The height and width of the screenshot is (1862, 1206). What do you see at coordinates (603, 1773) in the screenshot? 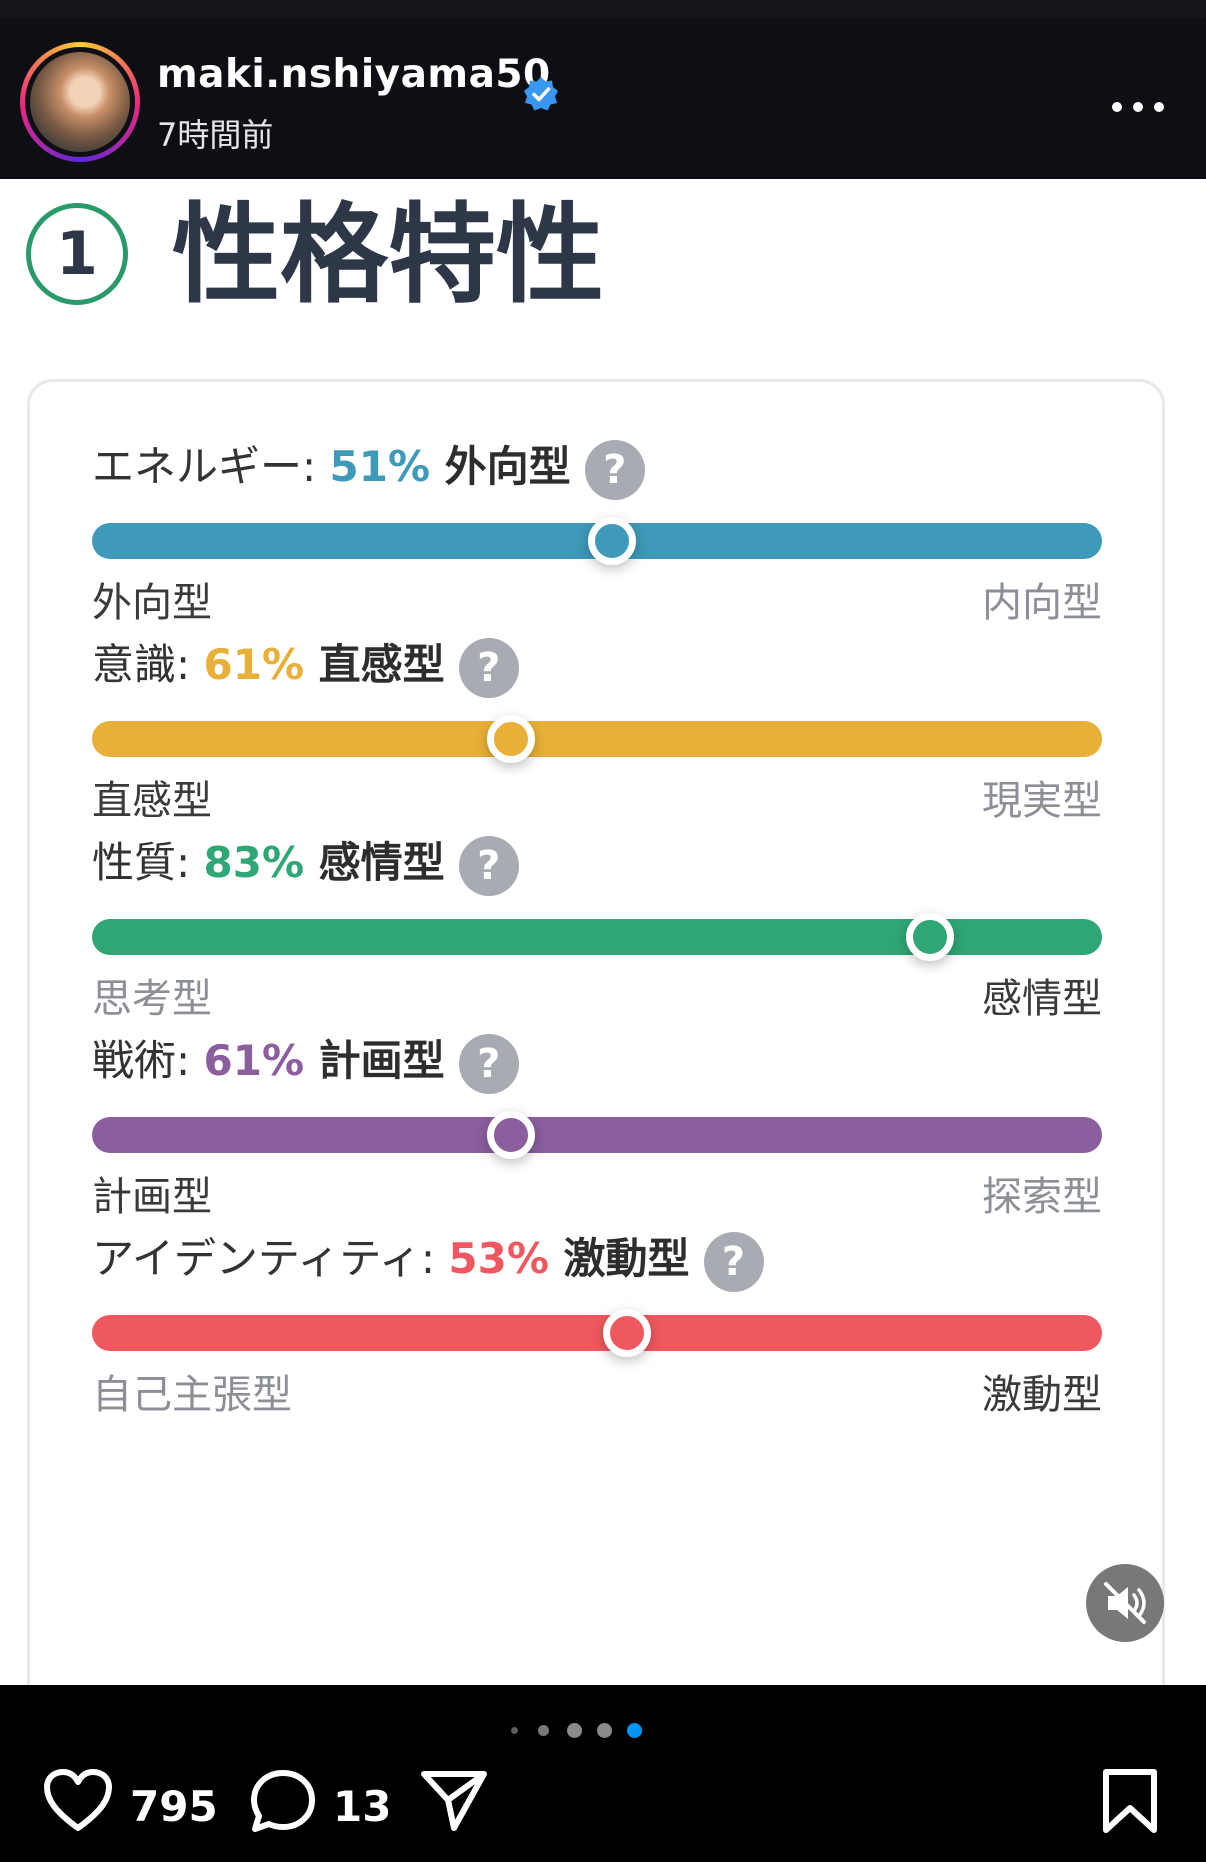
I see `post-actions-bar` at bounding box center [603, 1773].